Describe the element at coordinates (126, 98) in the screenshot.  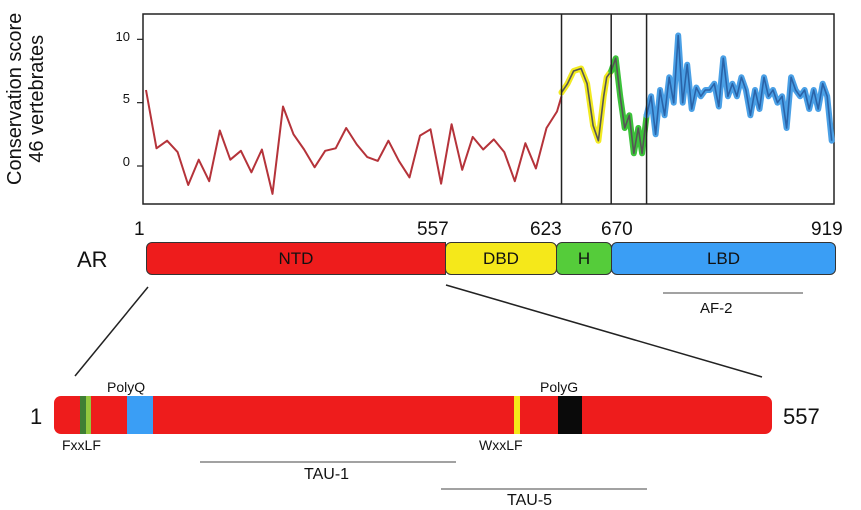
I see `y-tick-label: 5` at that location.